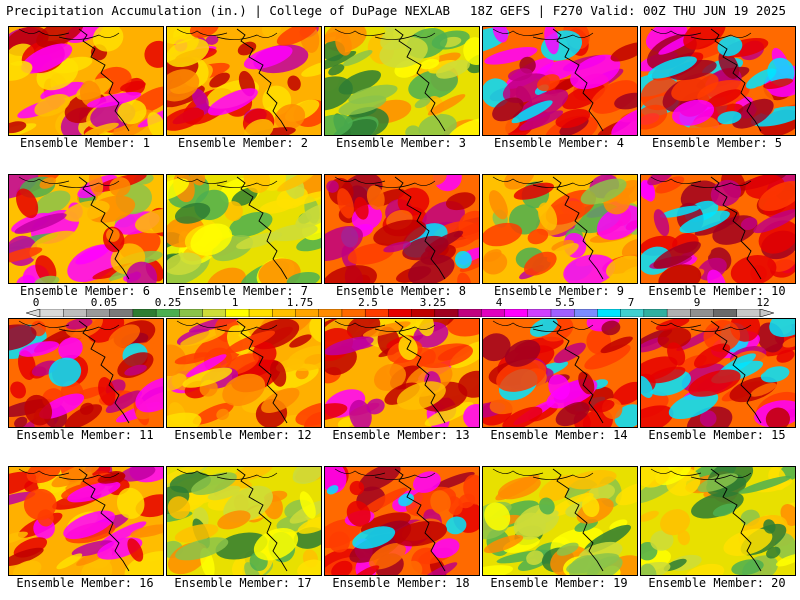 The height and width of the screenshot is (600, 800). Describe the element at coordinates (36, 302) in the screenshot. I see `colorbar-tick: 0` at that location.